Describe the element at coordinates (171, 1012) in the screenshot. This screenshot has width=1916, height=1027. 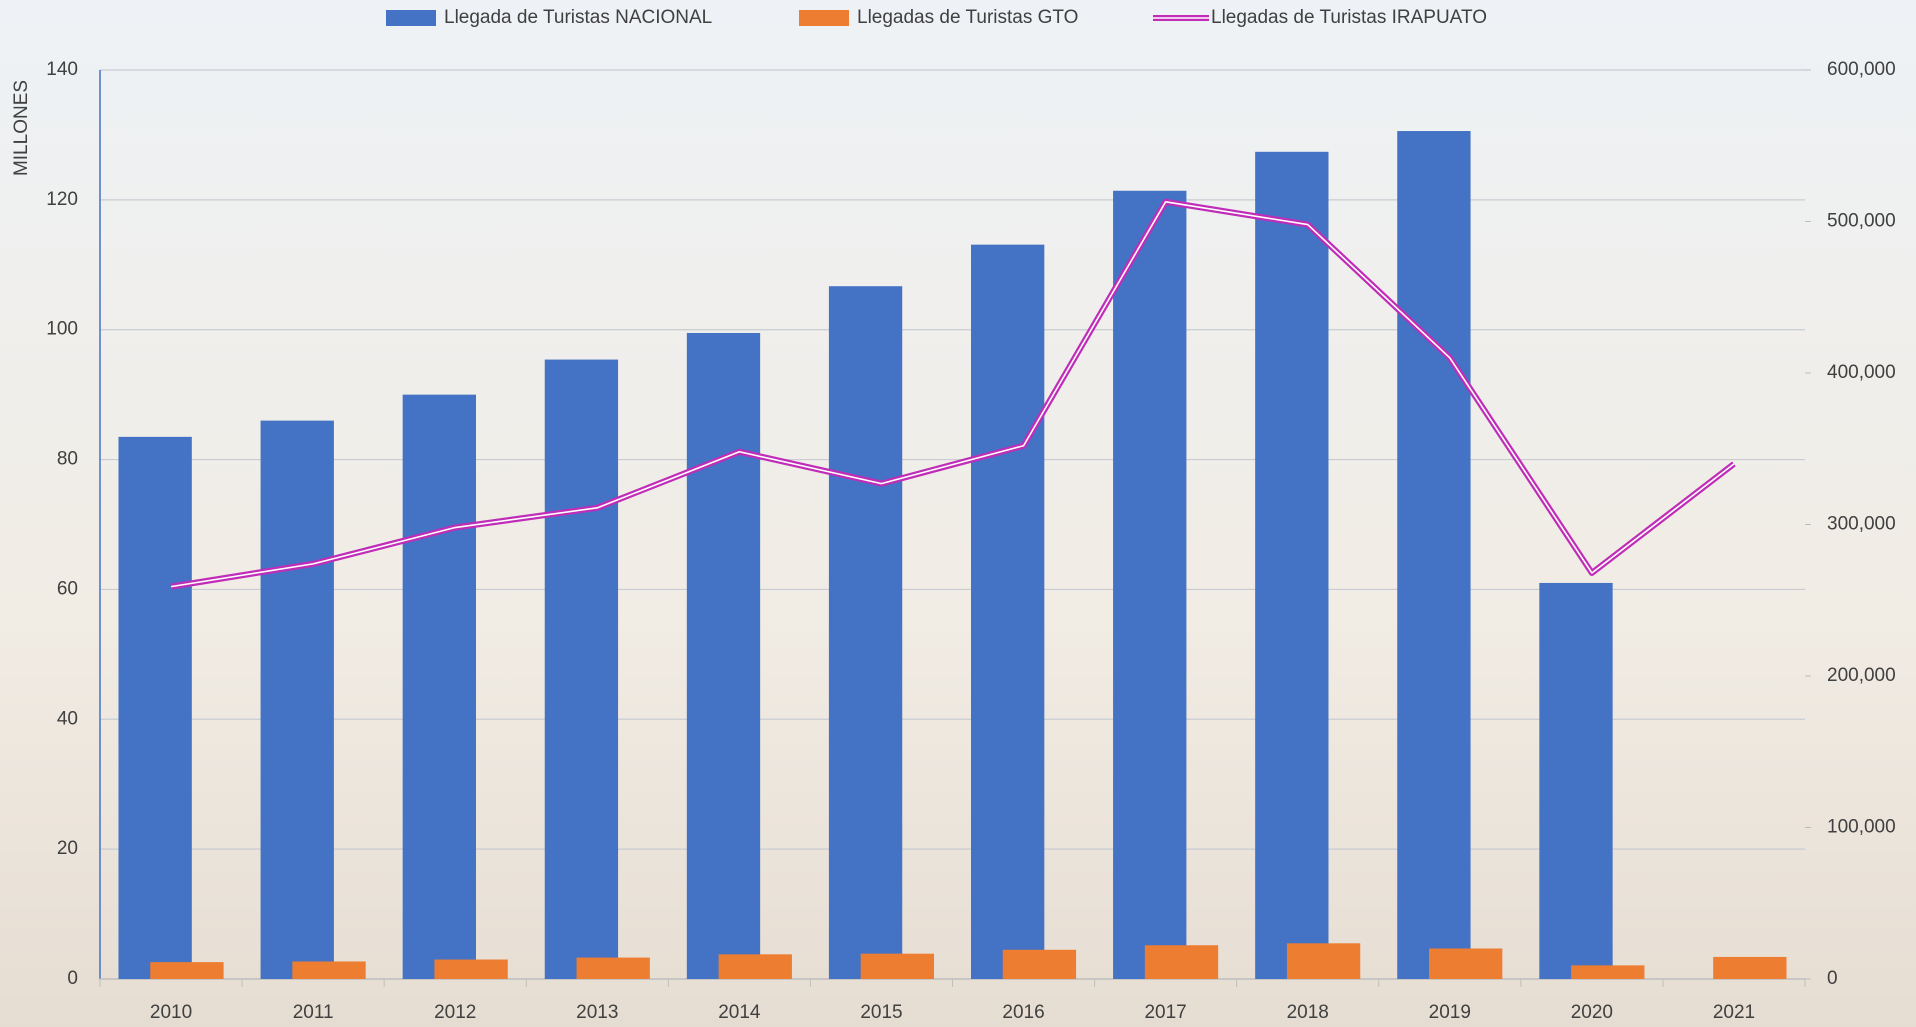
I see `x-tick-label: 2010` at that location.